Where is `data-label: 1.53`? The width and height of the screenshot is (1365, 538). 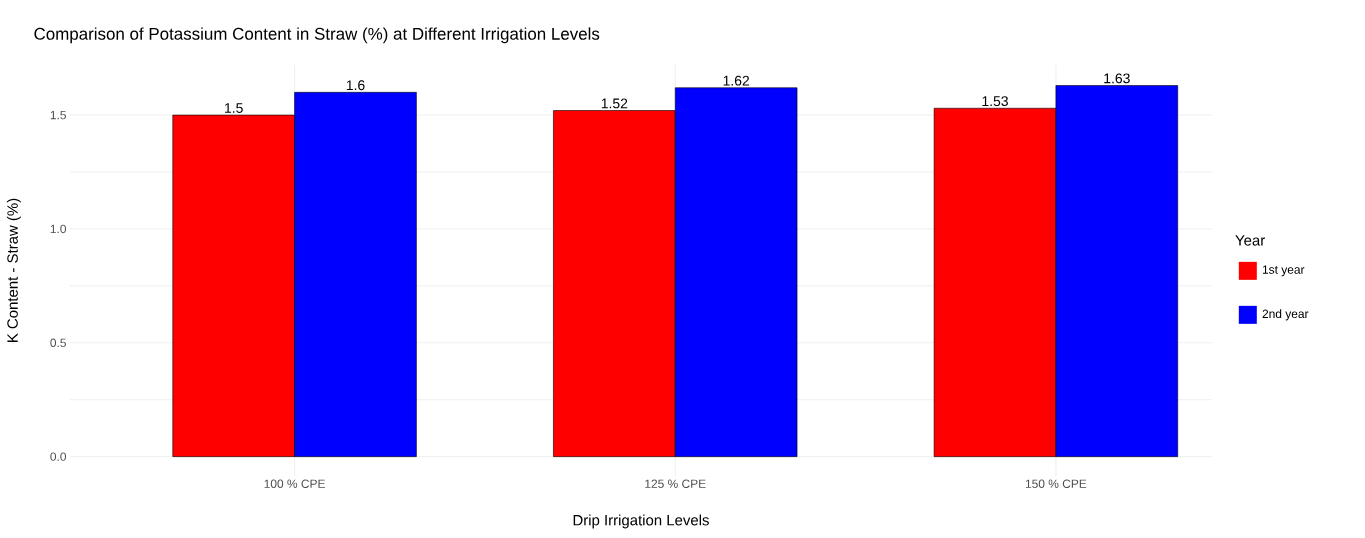
data-label: 1.53 is located at coordinates (995, 101).